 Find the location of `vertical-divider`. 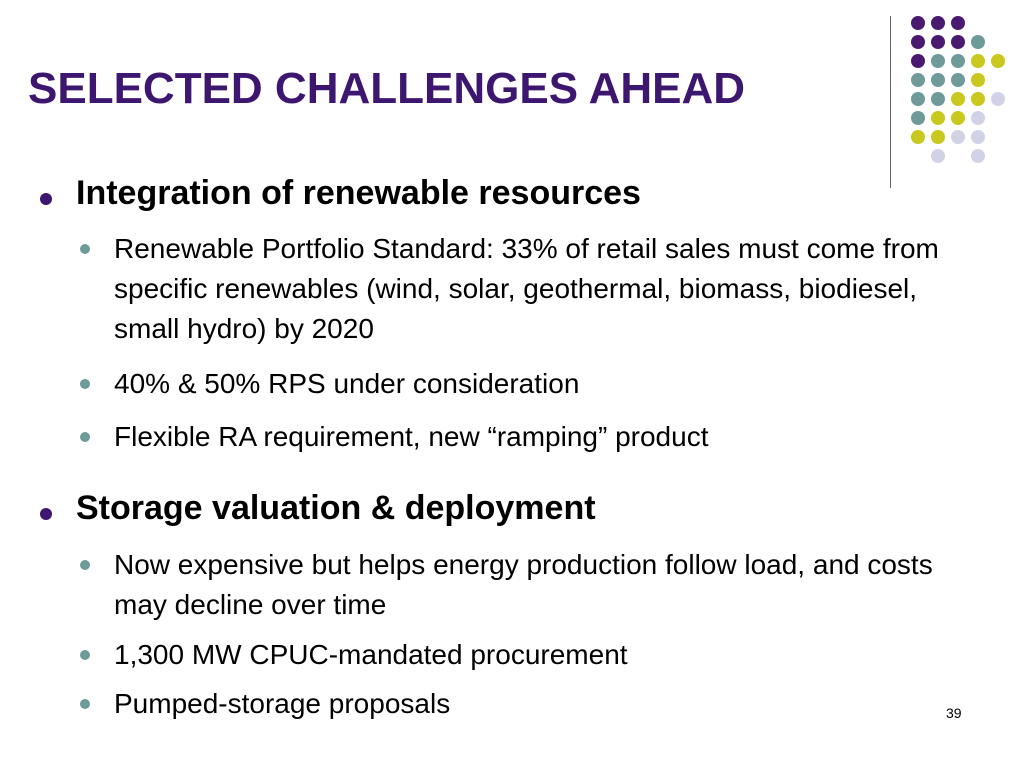

vertical-divider is located at coordinates (890, 102).